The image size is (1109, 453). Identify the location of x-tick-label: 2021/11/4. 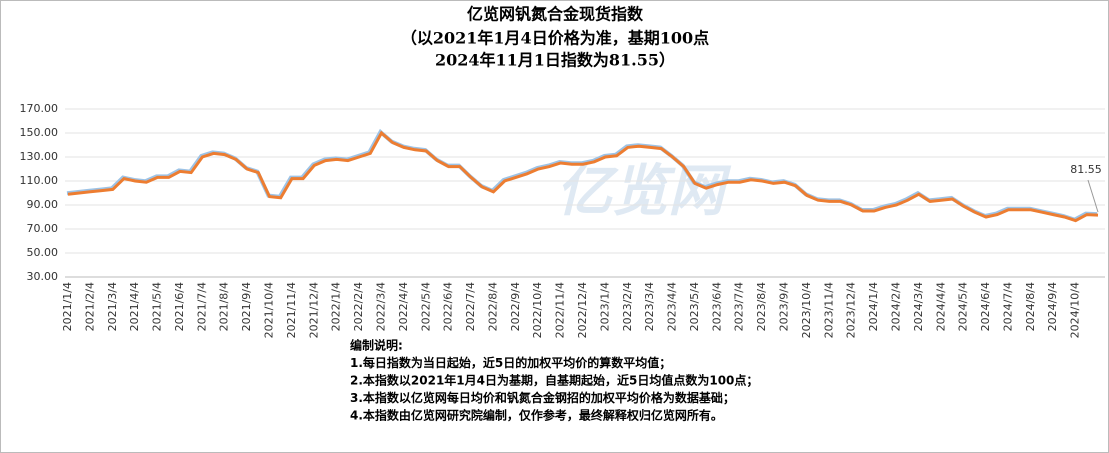
(291, 310).